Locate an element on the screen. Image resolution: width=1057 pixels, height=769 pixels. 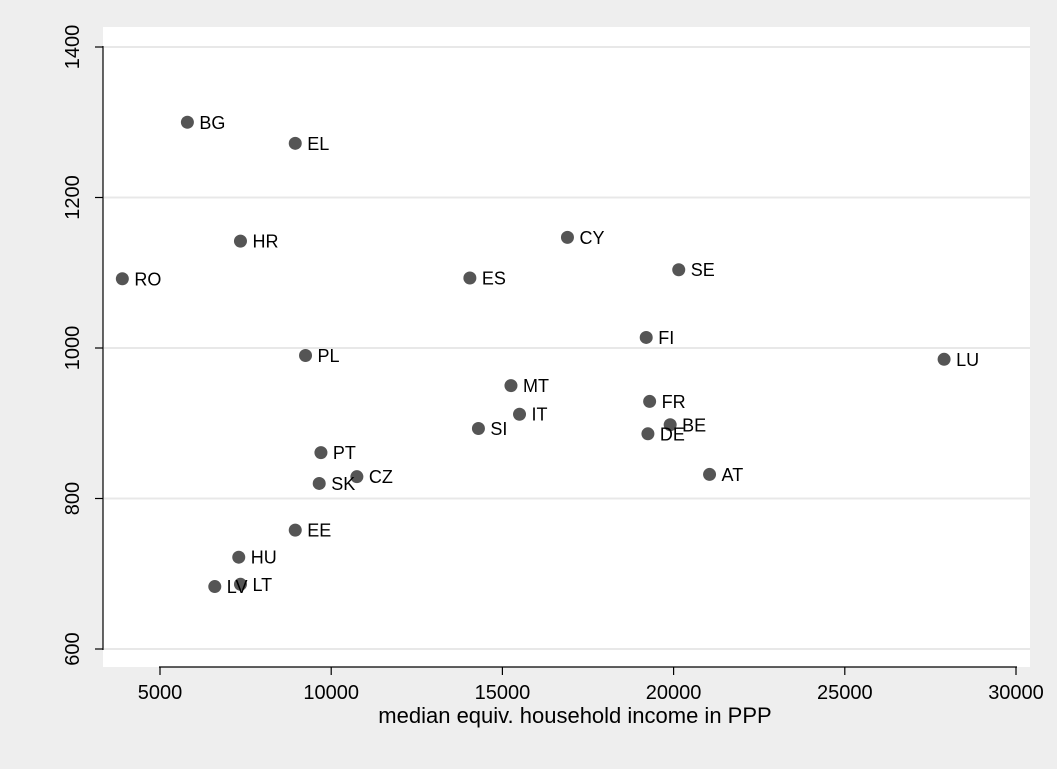
data-point-label: BG is located at coordinates (212, 123).